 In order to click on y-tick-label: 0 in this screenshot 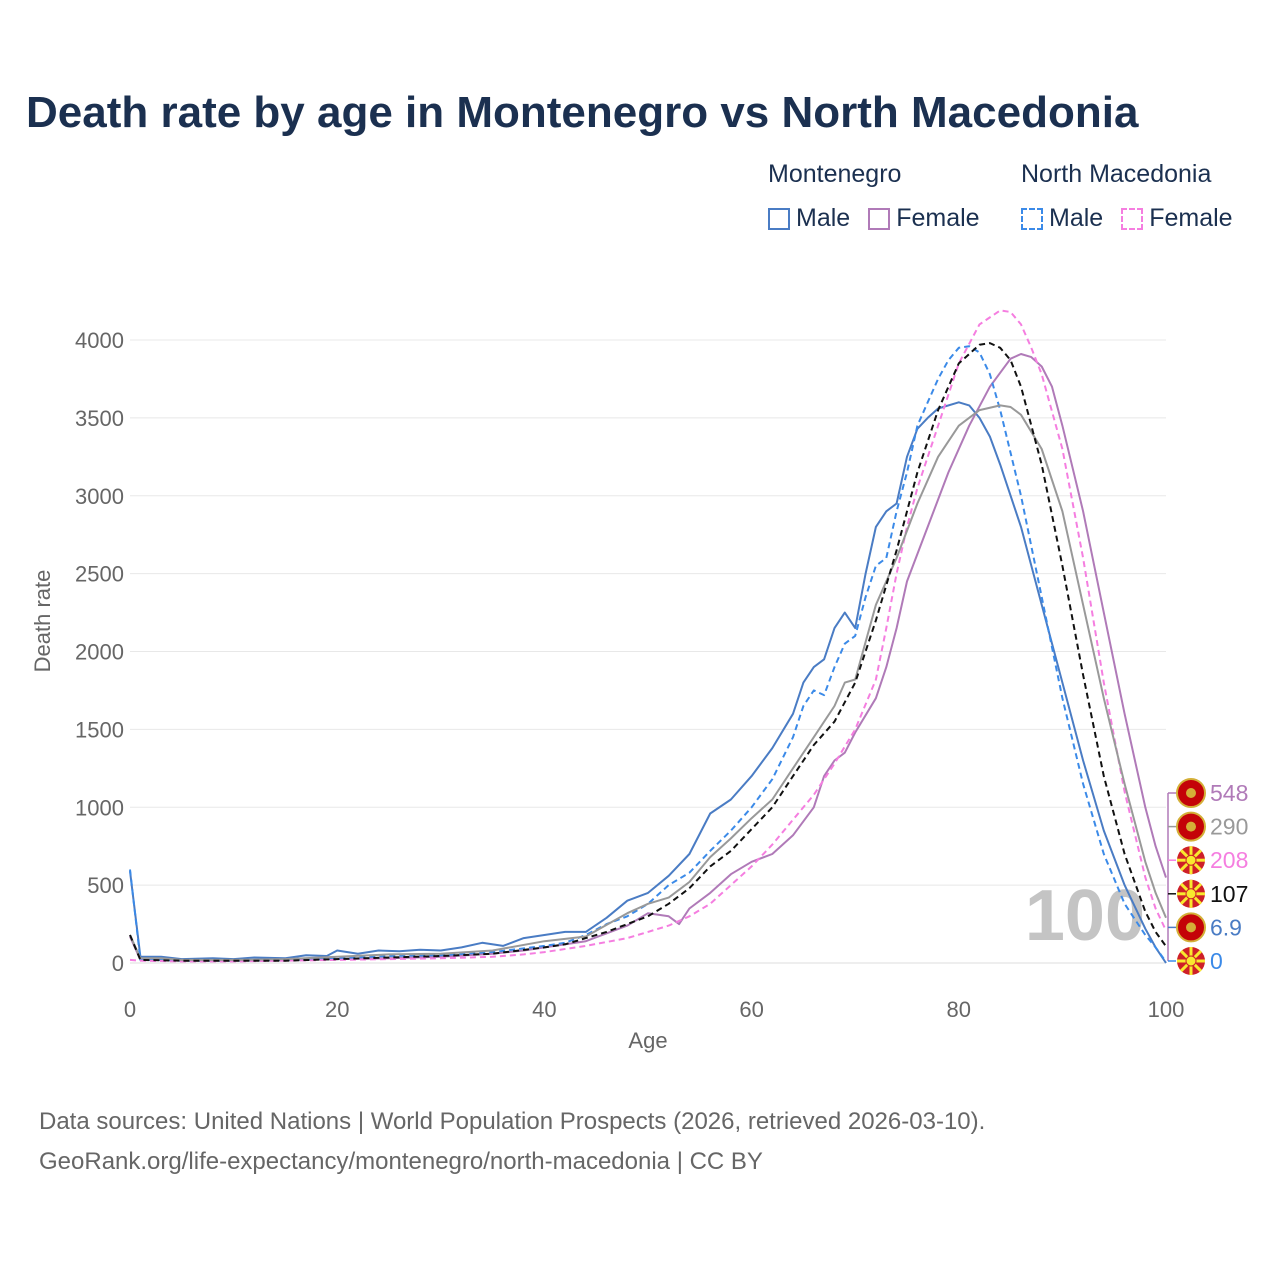, I will do `click(118, 963)`.